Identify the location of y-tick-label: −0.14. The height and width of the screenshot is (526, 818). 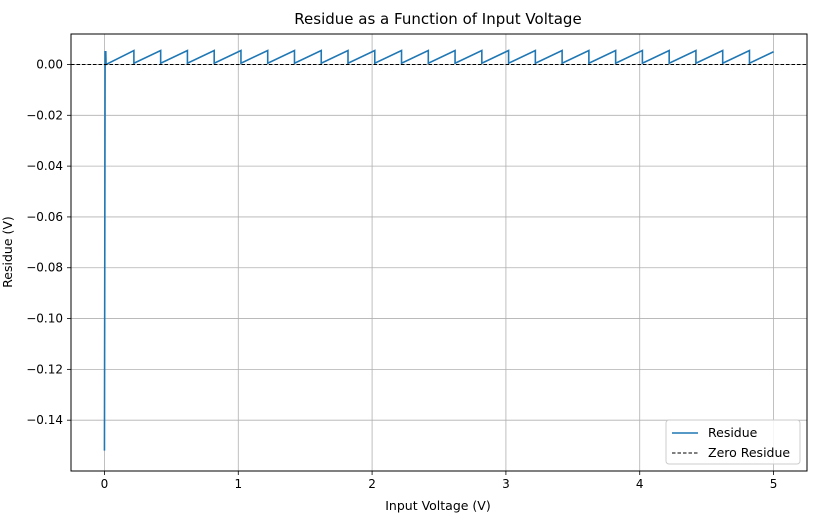
(44, 420).